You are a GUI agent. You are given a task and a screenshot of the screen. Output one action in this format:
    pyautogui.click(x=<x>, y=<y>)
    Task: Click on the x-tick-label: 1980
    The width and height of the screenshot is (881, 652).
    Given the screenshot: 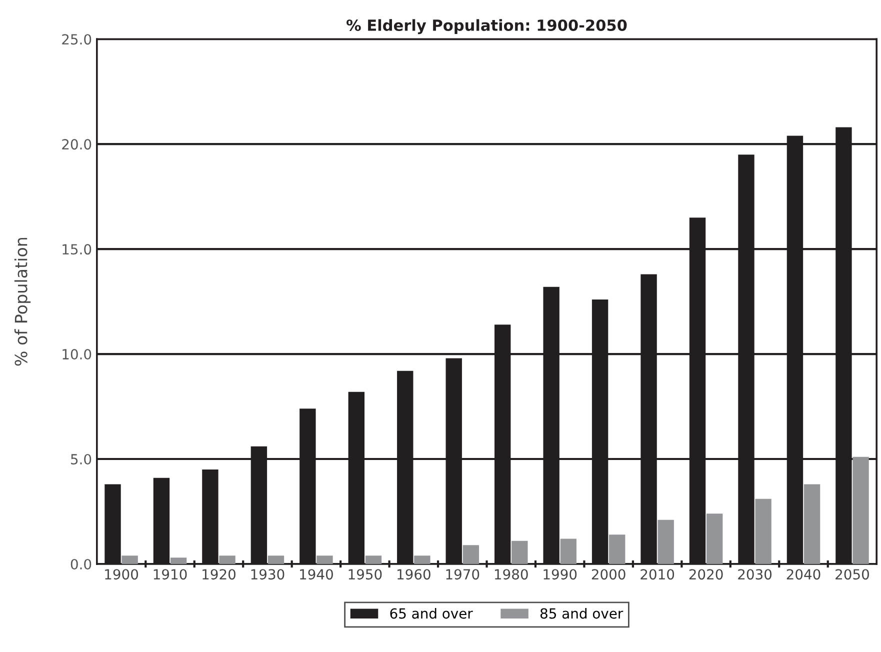 What is the action you would take?
    pyautogui.click(x=511, y=574)
    